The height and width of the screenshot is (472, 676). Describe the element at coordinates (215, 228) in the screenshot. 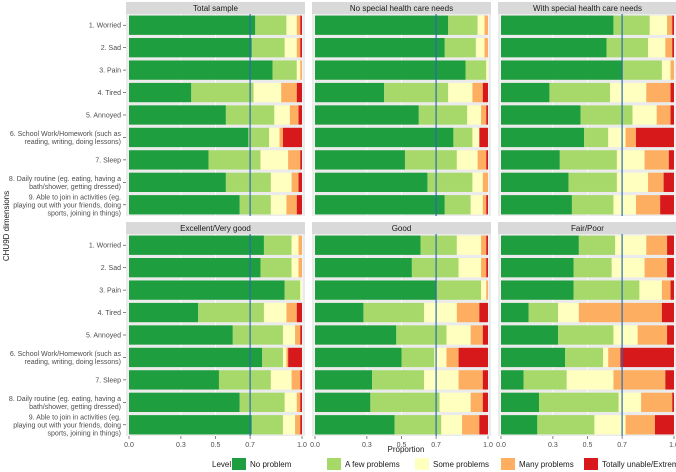

I see `panel-title: Excellent/Very good` at that location.